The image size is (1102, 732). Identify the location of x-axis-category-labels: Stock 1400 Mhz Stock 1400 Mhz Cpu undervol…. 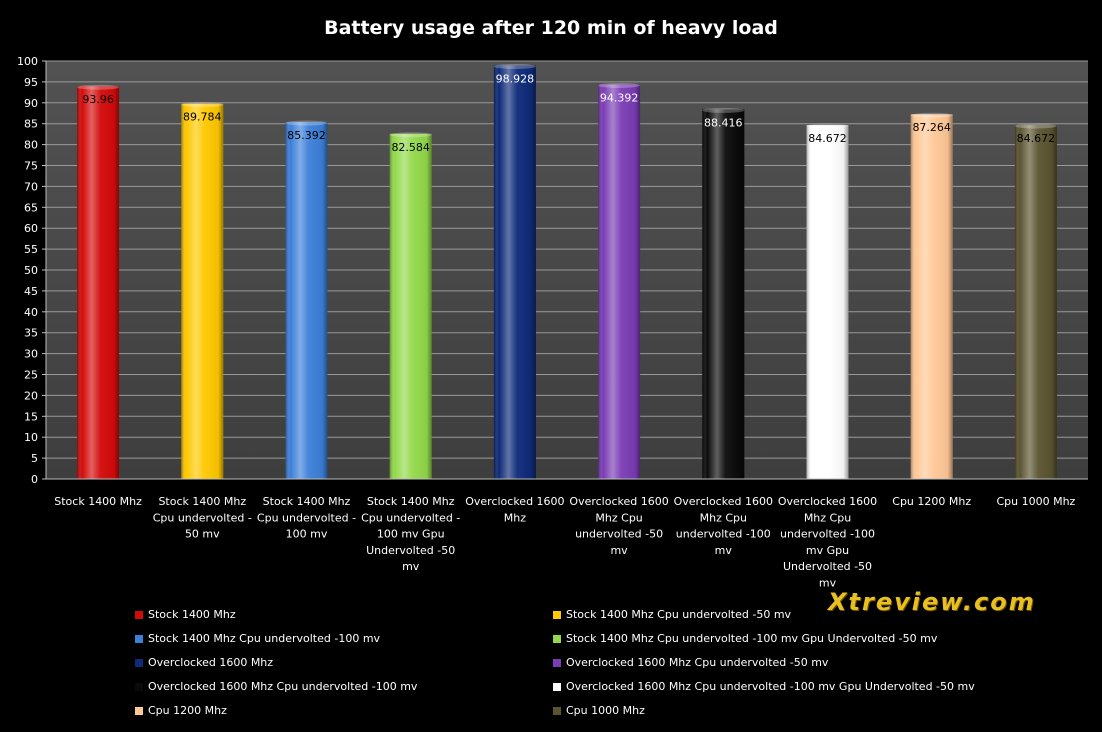
(564, 542).